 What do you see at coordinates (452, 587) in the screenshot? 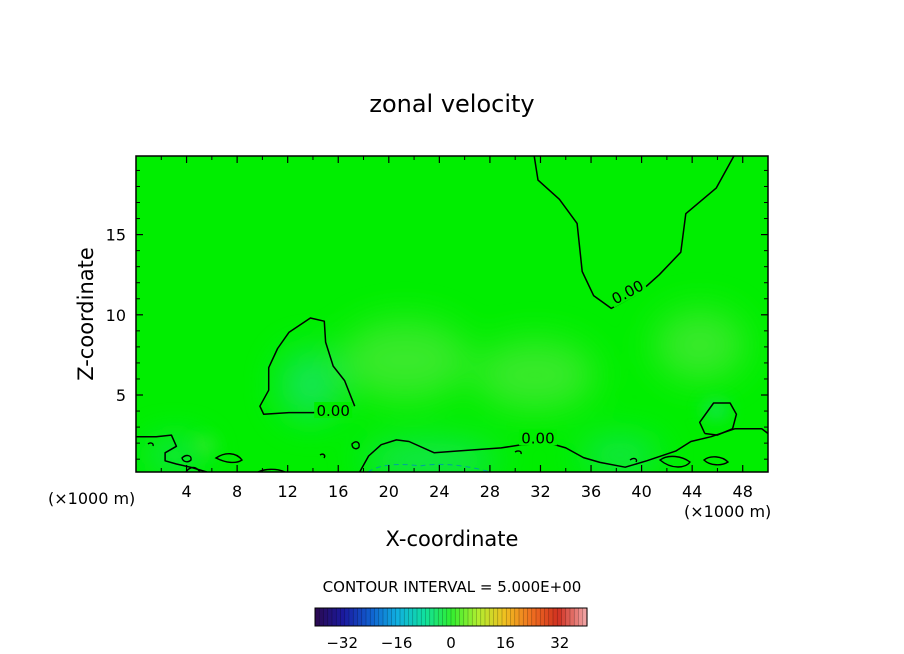
I see `contour-interval-label: CONTOUR INTERVAL = 5.000E+00` at bounding box center [452, 587].